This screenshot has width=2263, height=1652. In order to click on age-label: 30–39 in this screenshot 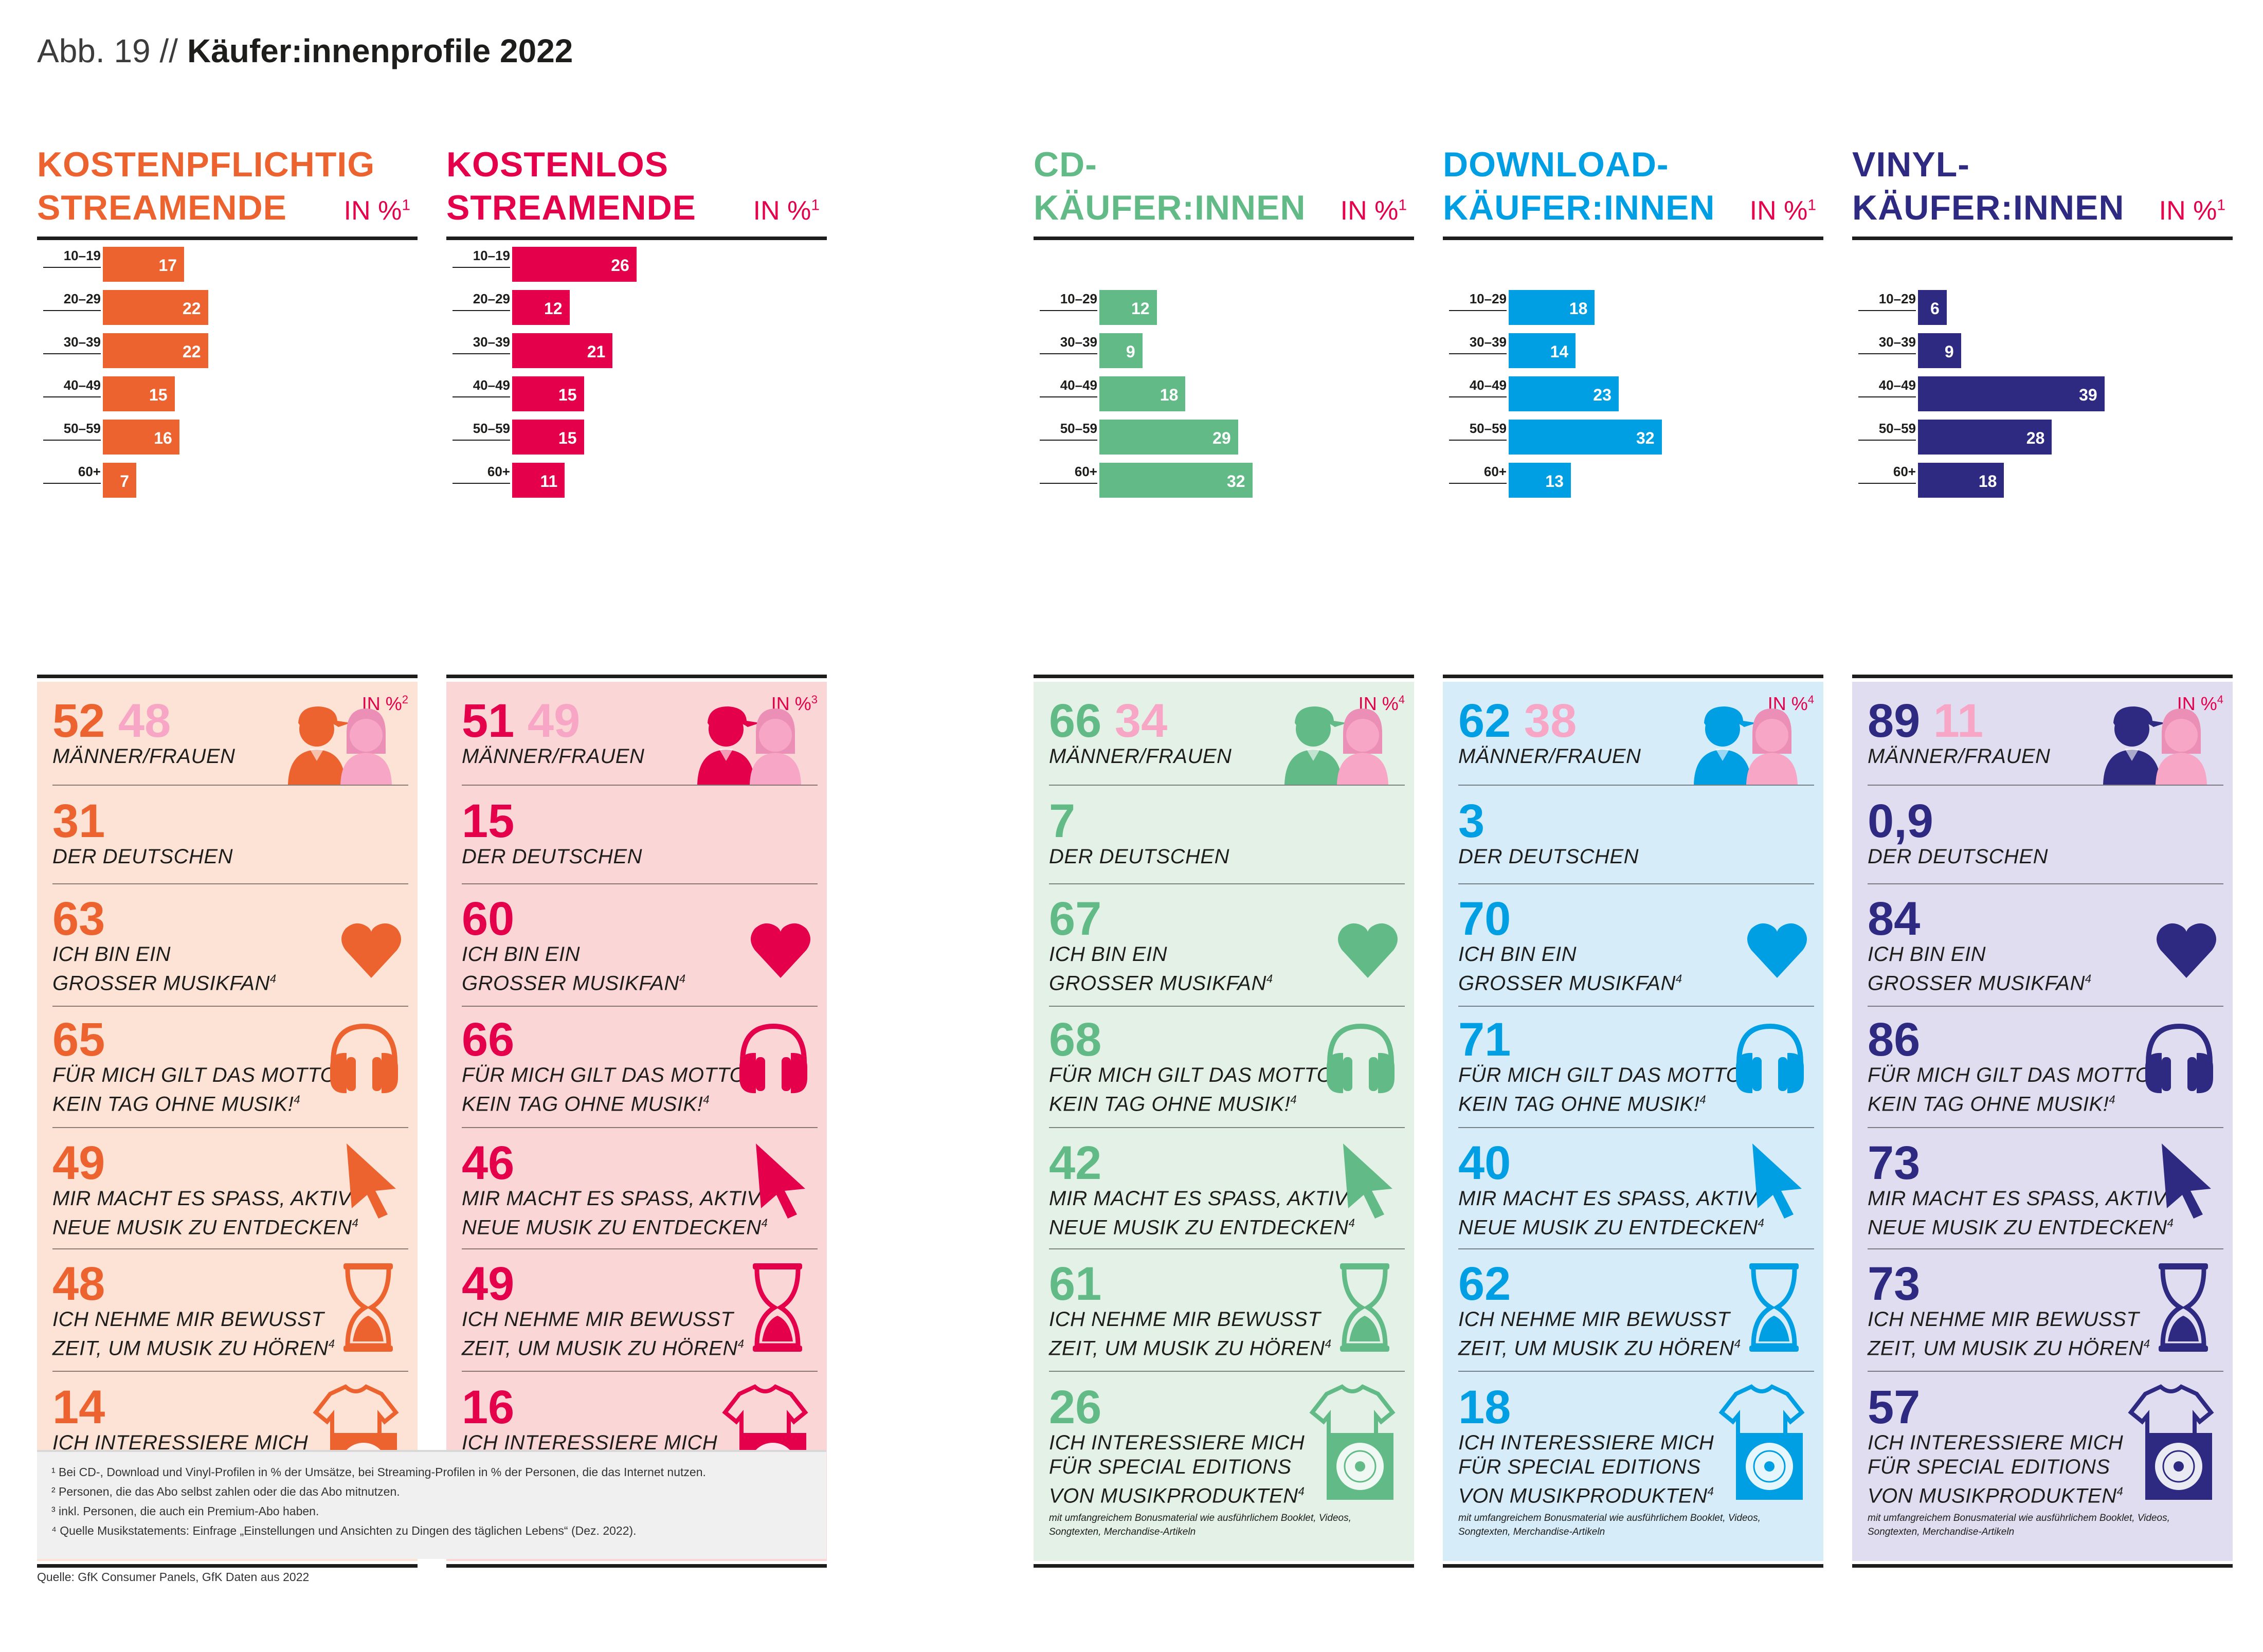, I will do `click(481, 344)`.